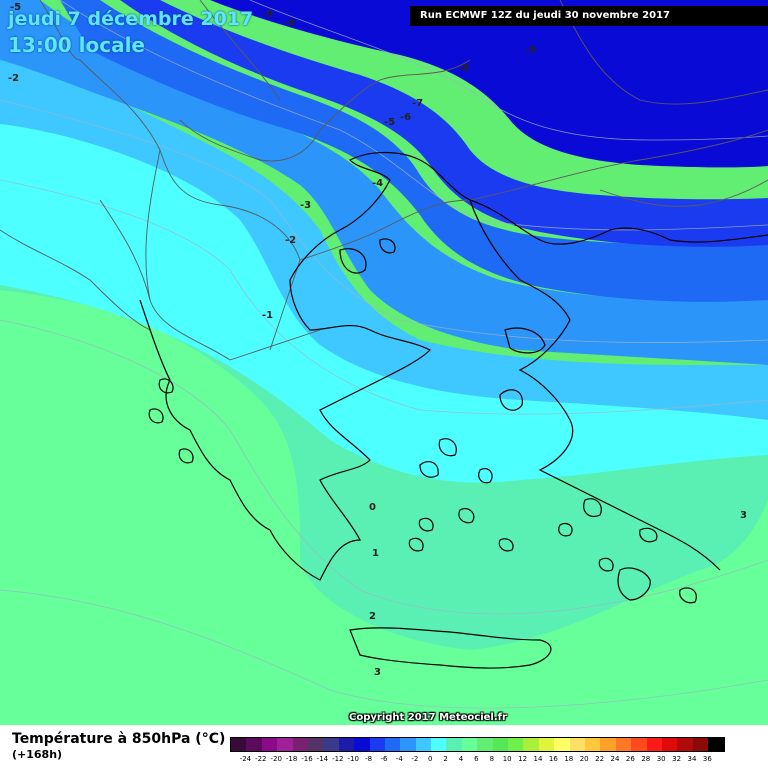  What do you see at coordinates (463, 68) in the screenshot?
I see `isotherm-label: -8` at bounding box center [463, 68].